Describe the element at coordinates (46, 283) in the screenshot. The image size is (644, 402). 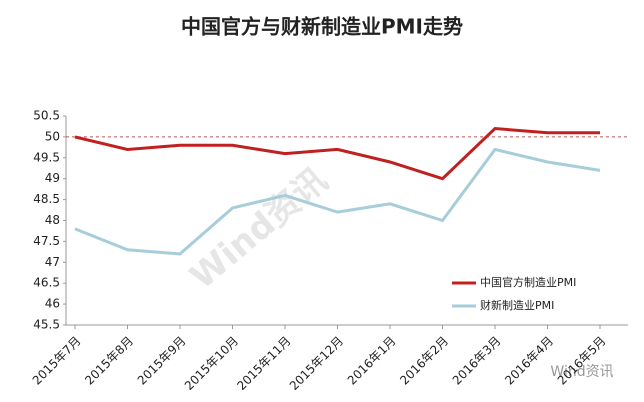
I see `y-tick-label: 46.5` at that location.